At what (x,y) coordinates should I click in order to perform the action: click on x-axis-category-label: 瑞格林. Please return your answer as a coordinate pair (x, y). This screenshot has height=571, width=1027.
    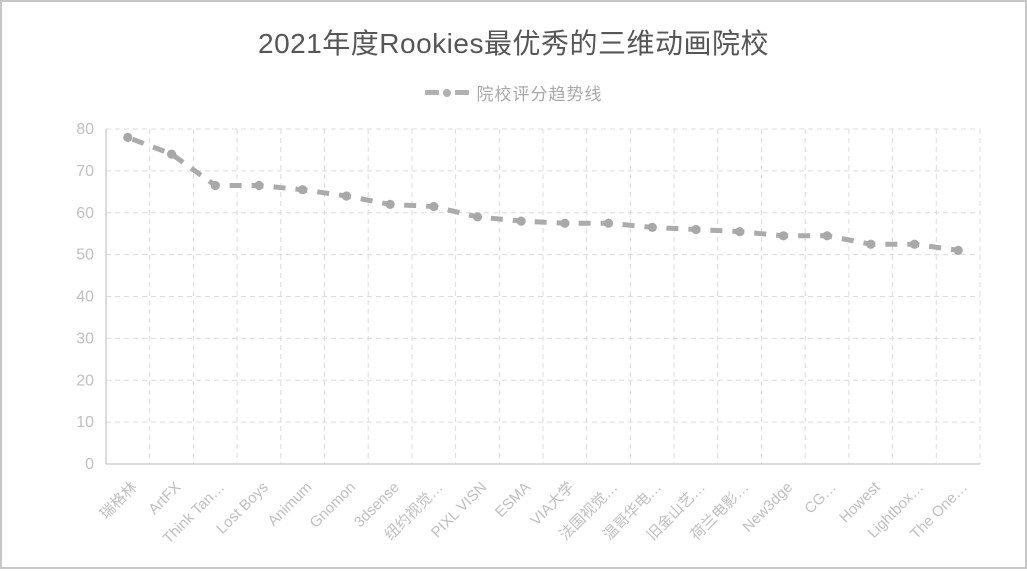
    Looking at the image, I should click on (119, 501).